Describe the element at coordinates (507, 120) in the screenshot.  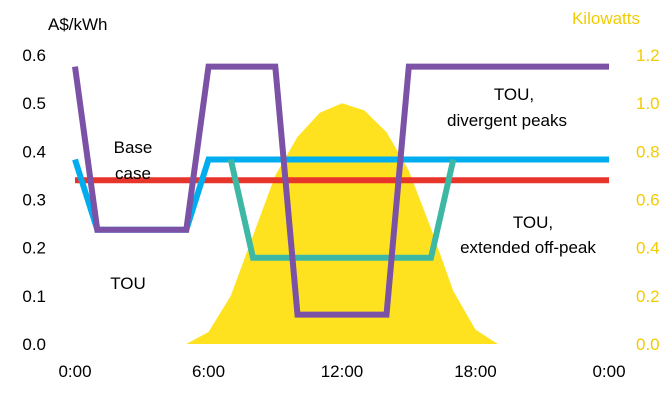
I see `divergent-label-line2: divergent peaks` at that location.